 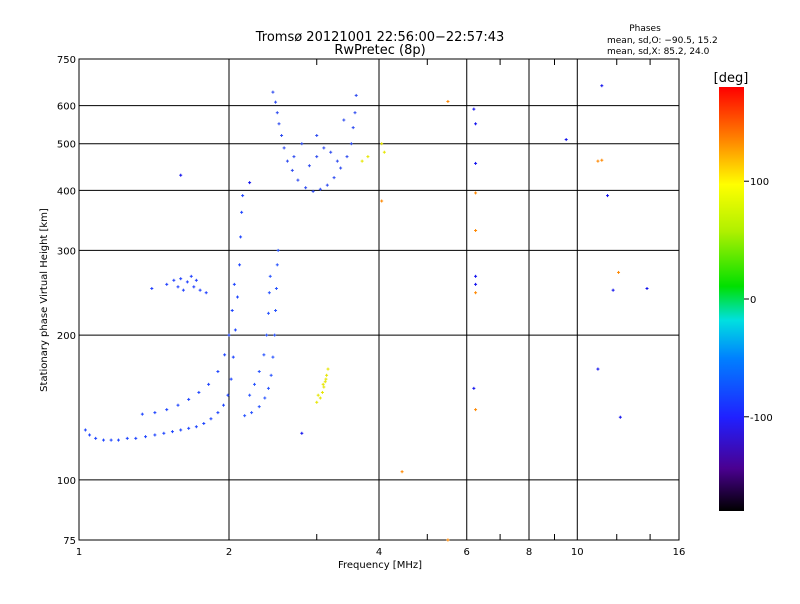 I want to click on phase-colorbar, so click(x=731, y=299).